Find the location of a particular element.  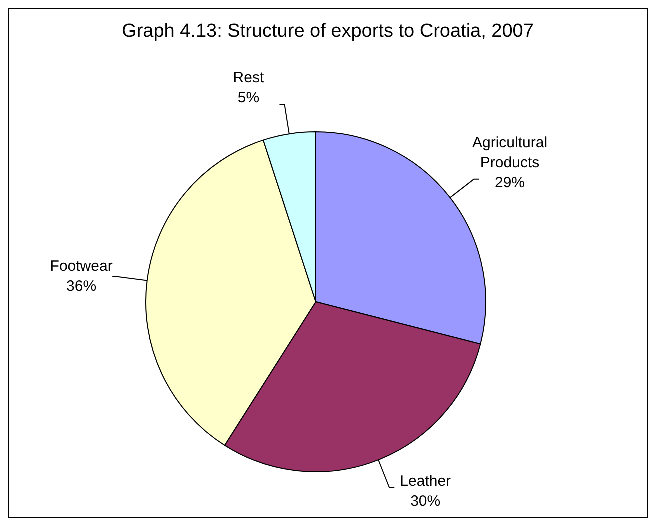

slice-label: Agricultural Products is located at coordinates (510, 153).